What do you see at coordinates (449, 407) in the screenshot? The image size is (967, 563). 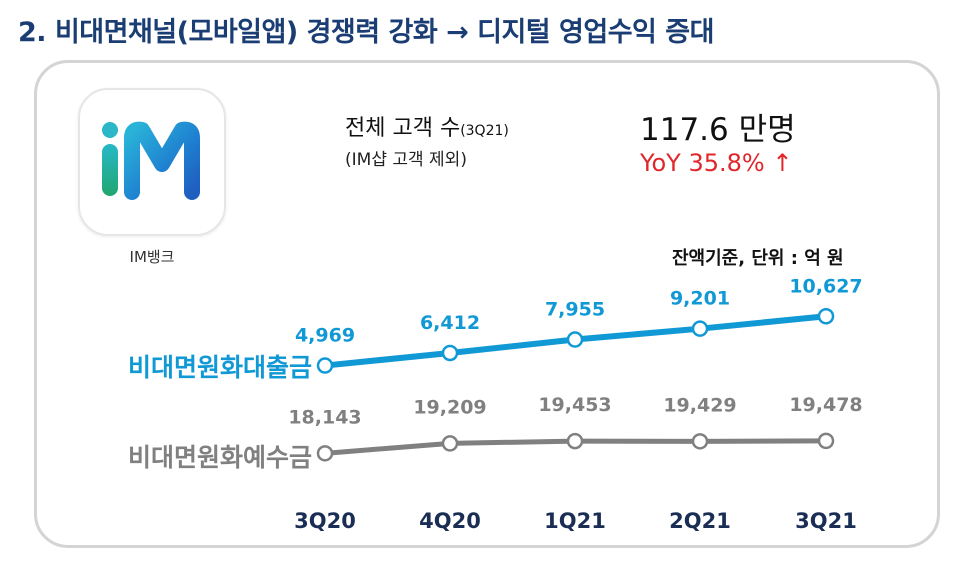 I see `deposits-data-label: 19,209` at bounding box center [449, 407].